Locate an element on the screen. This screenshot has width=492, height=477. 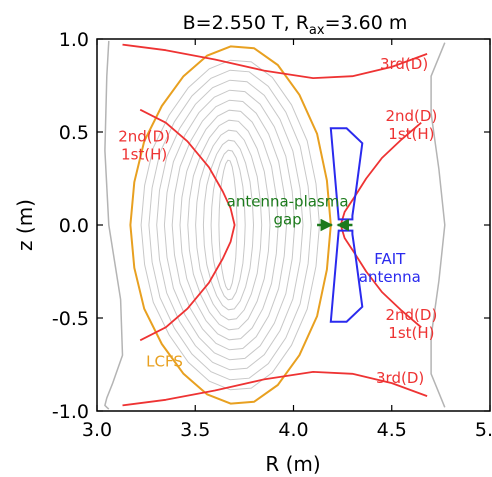
y-tick-label: 0.5 is located at coordinates (74, 133).